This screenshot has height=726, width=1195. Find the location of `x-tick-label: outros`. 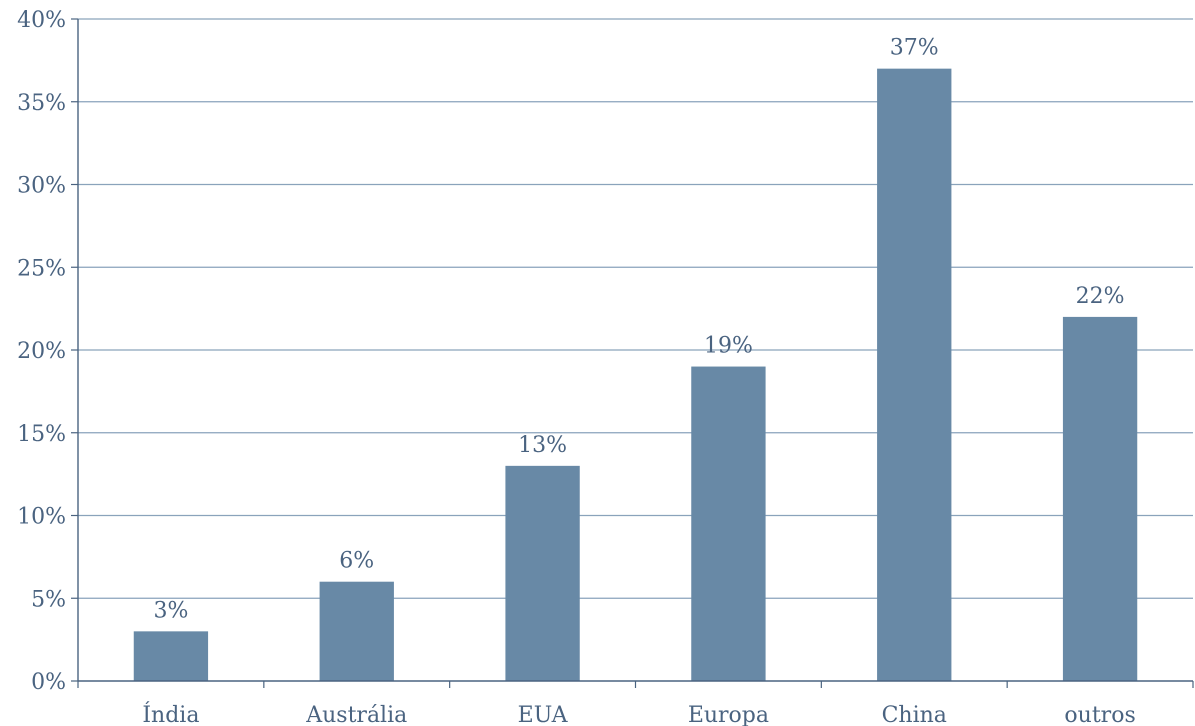

x-tick-label: outros is located at coordinates (1099, 714).